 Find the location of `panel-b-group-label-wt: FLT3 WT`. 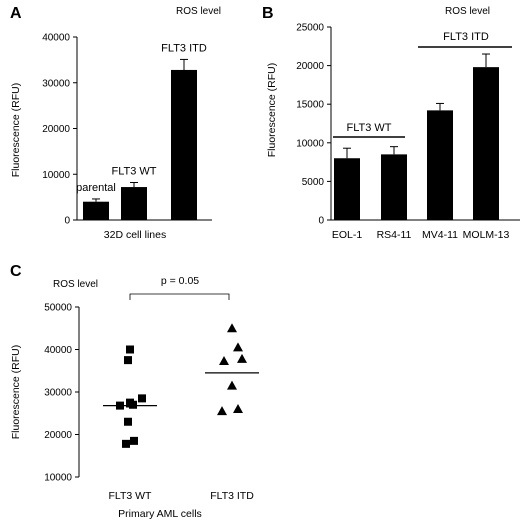

panel-b-group-label-wt: FLT3 WT is located at coordinates (368, 128).